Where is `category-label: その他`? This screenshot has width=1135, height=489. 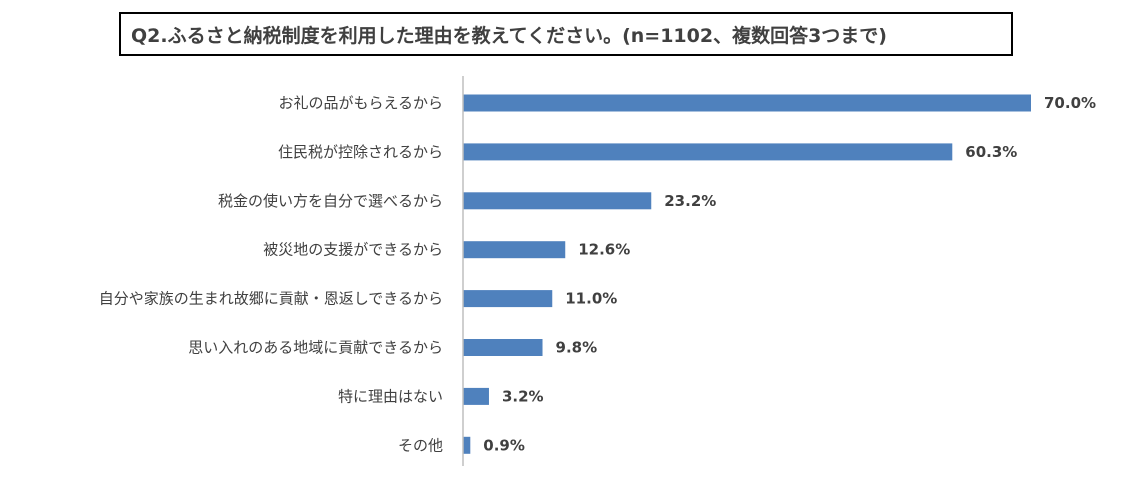
category-label: その他 is located at coordinates (420, 445).